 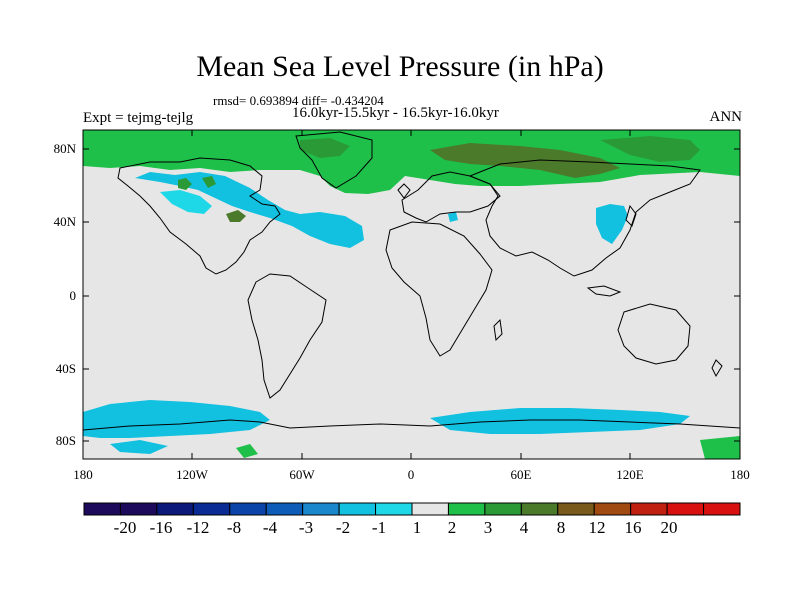 I want to click on period-label: 16.0kyr-15.5kyr - 16.5kyr-16.0kyr, so click(x=395, y=113).